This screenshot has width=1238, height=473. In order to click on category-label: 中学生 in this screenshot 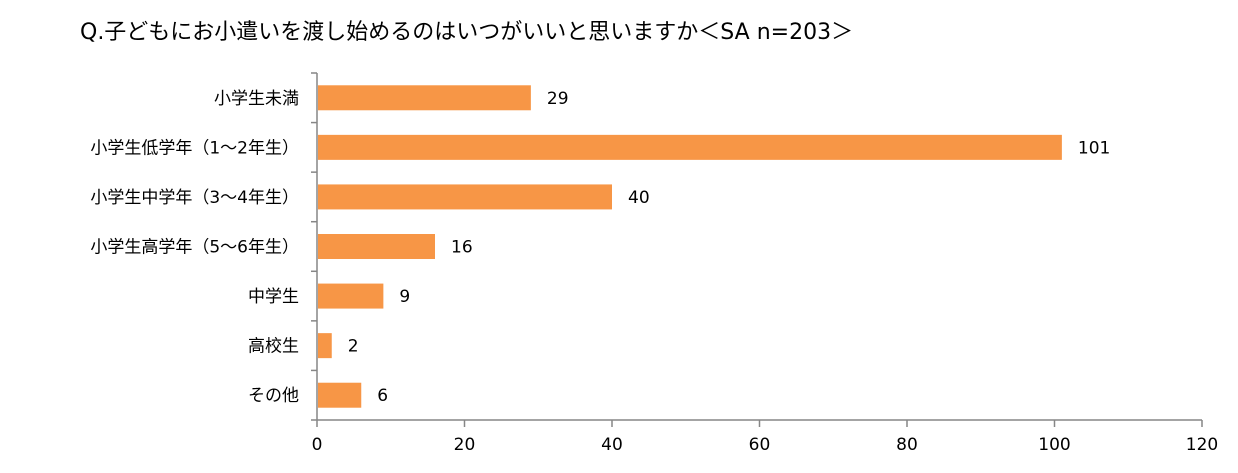, I will do `click(273, 297)`.